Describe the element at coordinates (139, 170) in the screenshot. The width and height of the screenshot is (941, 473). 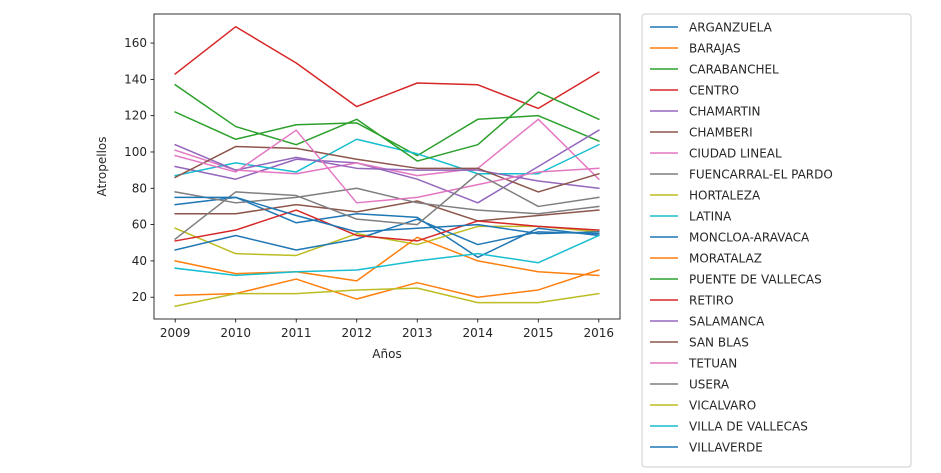
I see `y-axis: 20 40 60 80 100 120 140 160` at that location.